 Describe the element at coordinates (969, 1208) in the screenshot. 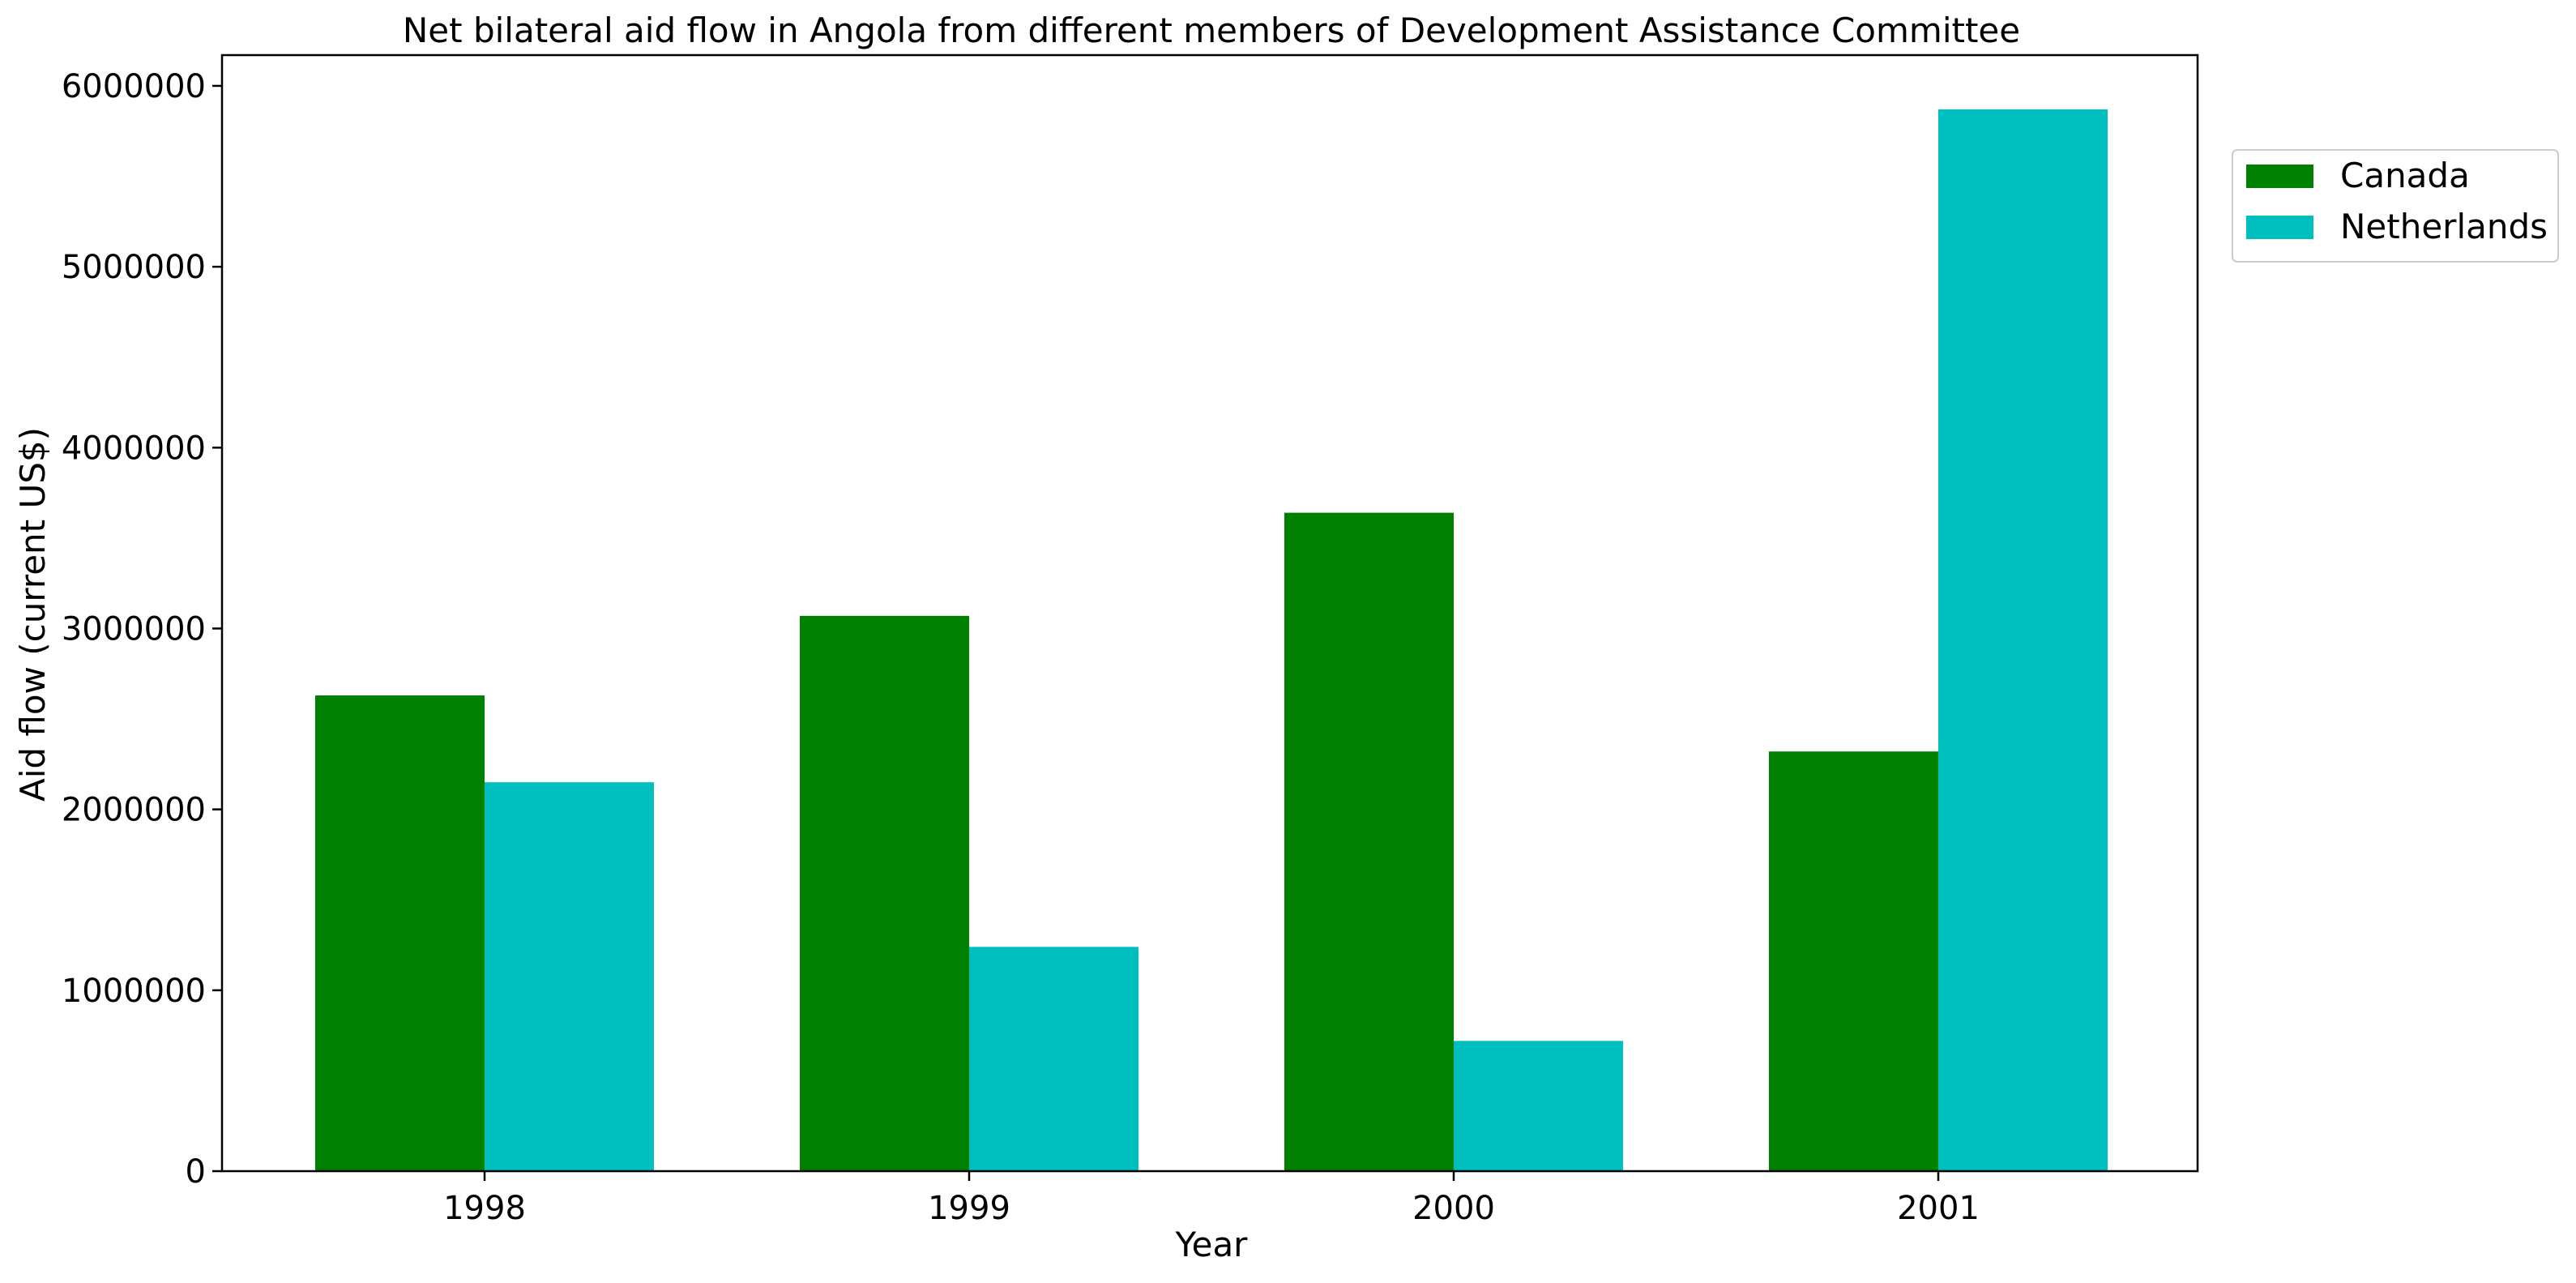

I see `x-tick-label: 1999` at that location.